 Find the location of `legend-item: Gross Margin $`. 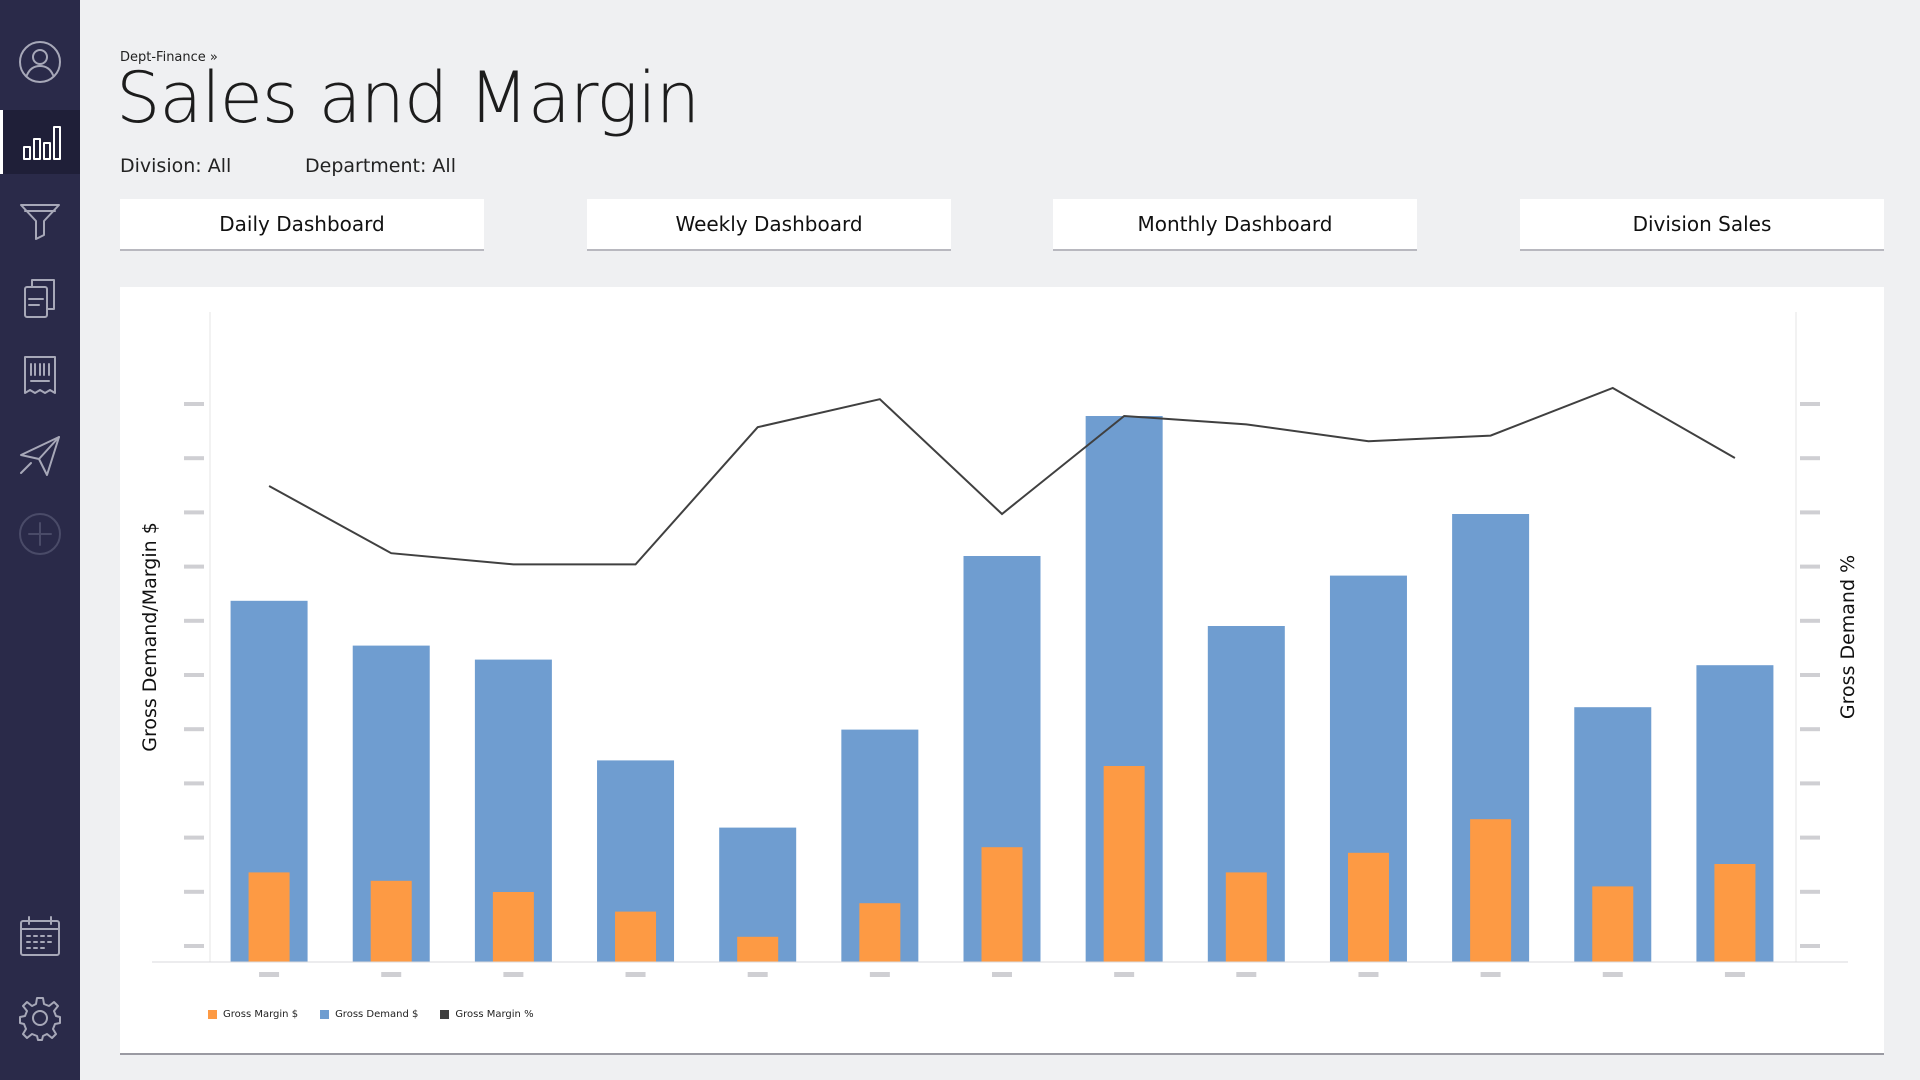

legend-item: Gross Margin $ is located at coordinates (253, 1014).